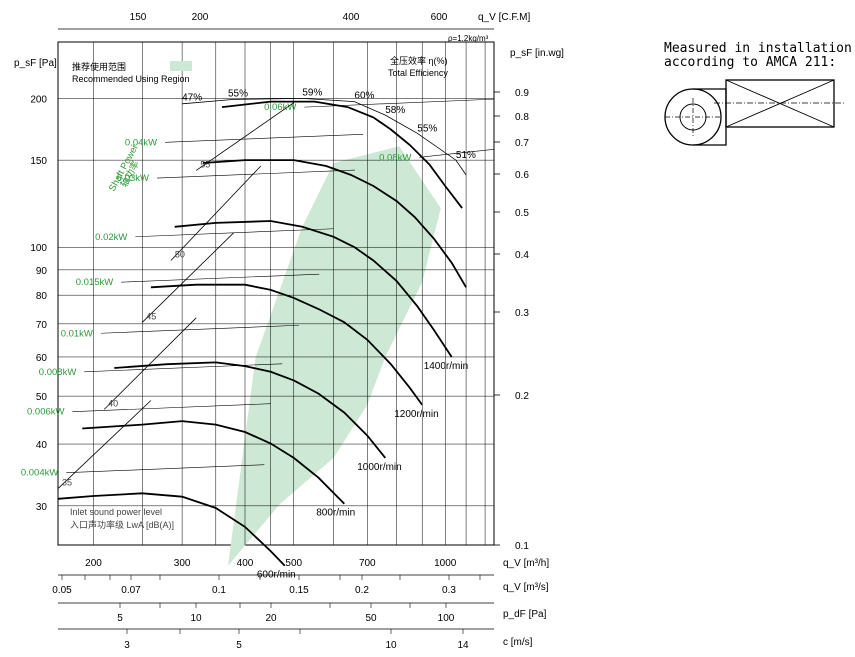 This screenshot has height=657, width=855. I want to click on y-left-unit: p_sF [Pa], so click(35, 63).